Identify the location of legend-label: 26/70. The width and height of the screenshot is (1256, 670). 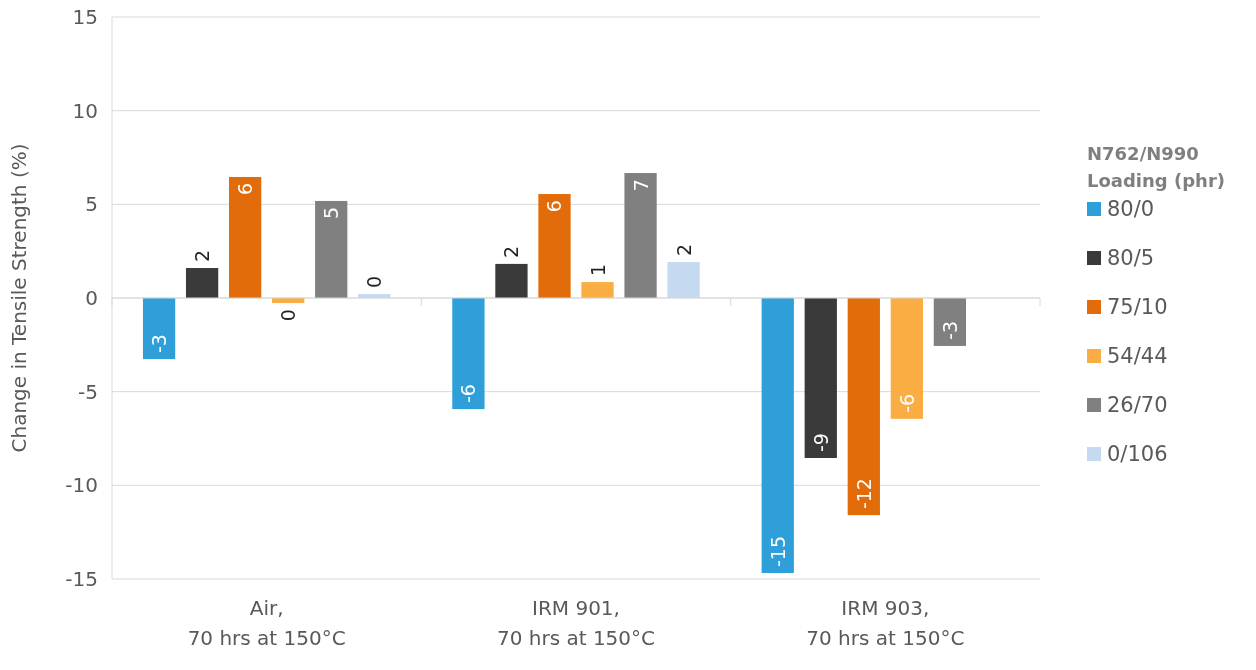
(1137, 405).